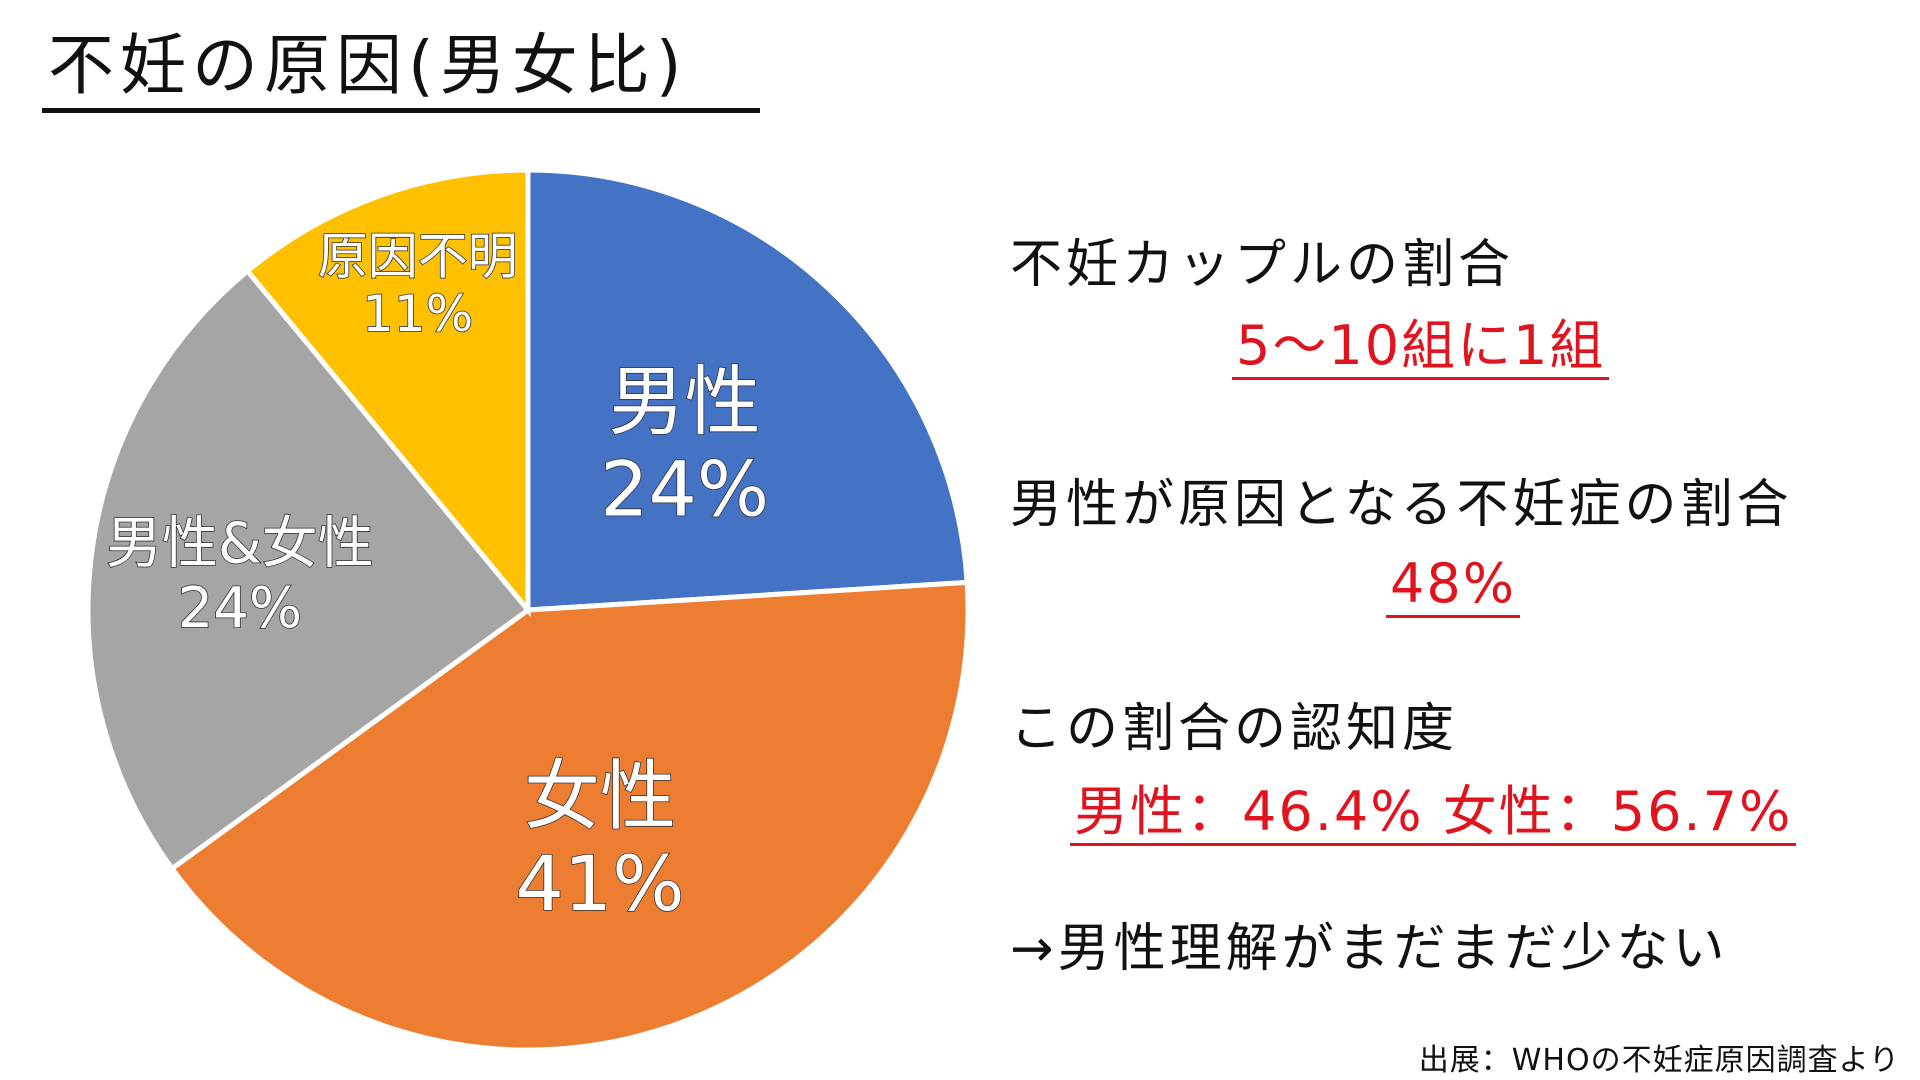 Image resolution: width=1920 pixels, height=1080 pixels. What do you see at coordinates (401, 110) in the screenshot?
I see `title-underline` at bounding box center [401, 110].